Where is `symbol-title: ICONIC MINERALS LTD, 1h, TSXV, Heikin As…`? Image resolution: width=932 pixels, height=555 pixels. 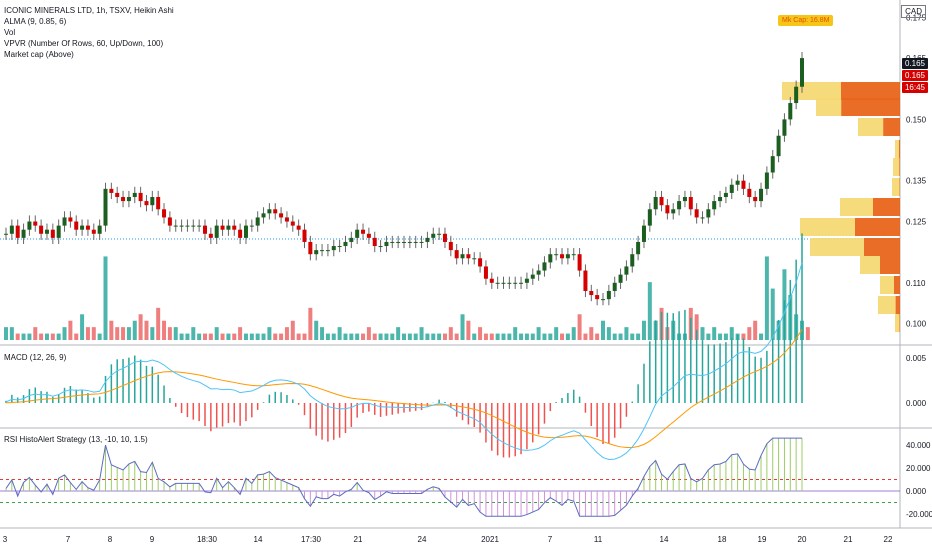
symbol-title: ICONIC MINERALS LTD, 1h, TSXV, Heikin As… is located at coordinates (89, 10).